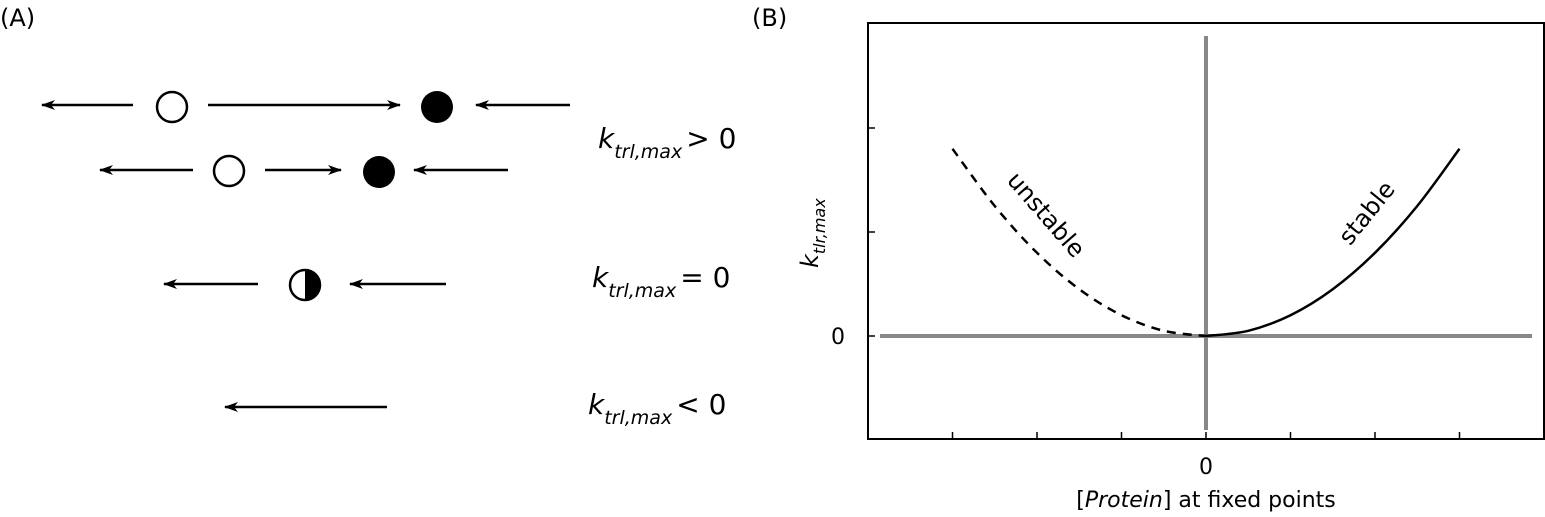 The height and width of the screenshot is (517, 1545). Describe the element at coordinates (812, 233) in the screenshot. I see `y-axis-label: ktlr,max` at that location.